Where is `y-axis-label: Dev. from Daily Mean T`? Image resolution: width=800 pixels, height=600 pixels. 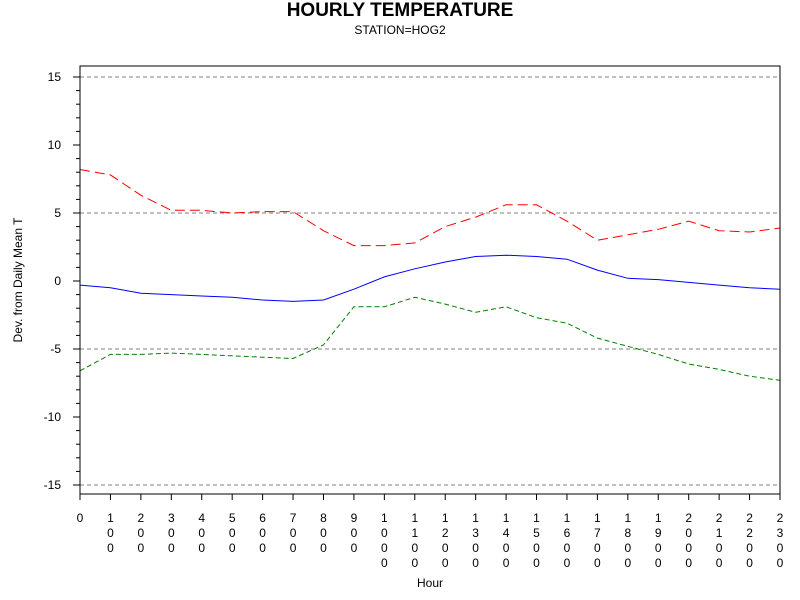
y-axis-label: Dev. from Daily Mean T is located at coordinates (18, 280).